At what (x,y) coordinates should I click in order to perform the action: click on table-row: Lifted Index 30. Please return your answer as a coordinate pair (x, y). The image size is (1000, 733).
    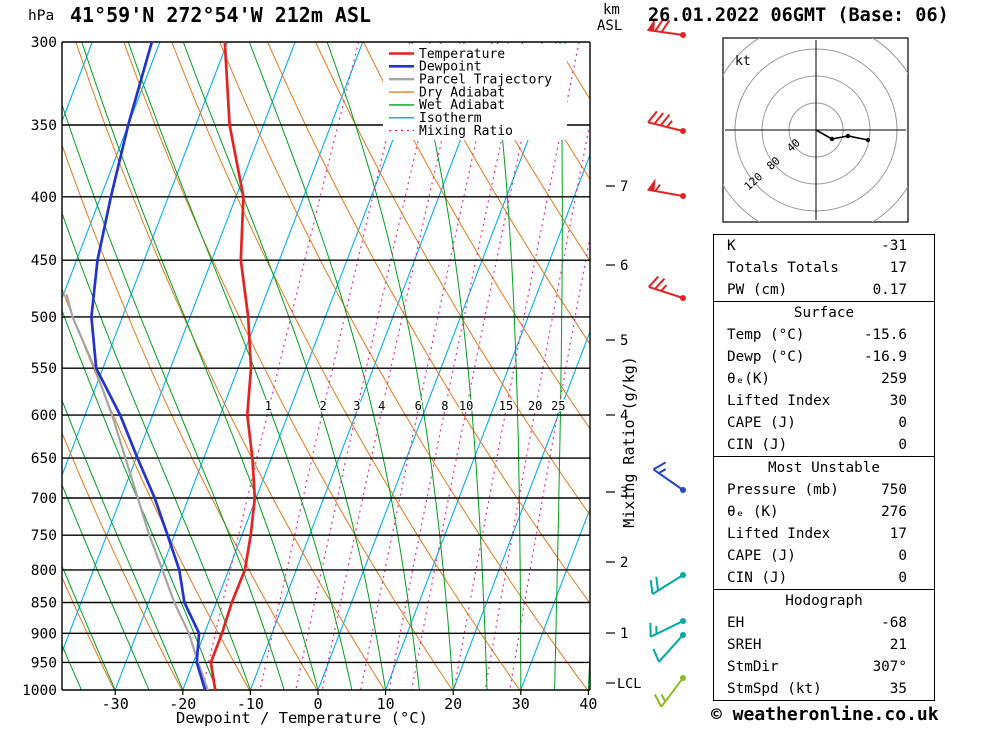
    Looking at the image, I should click on (824, 401).